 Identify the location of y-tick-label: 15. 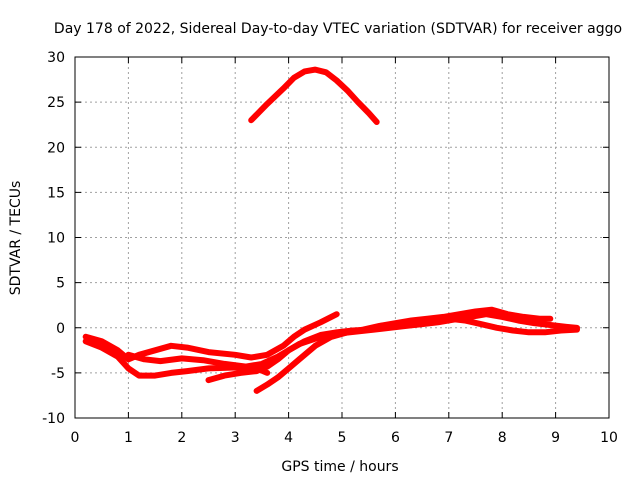
(56, 193).